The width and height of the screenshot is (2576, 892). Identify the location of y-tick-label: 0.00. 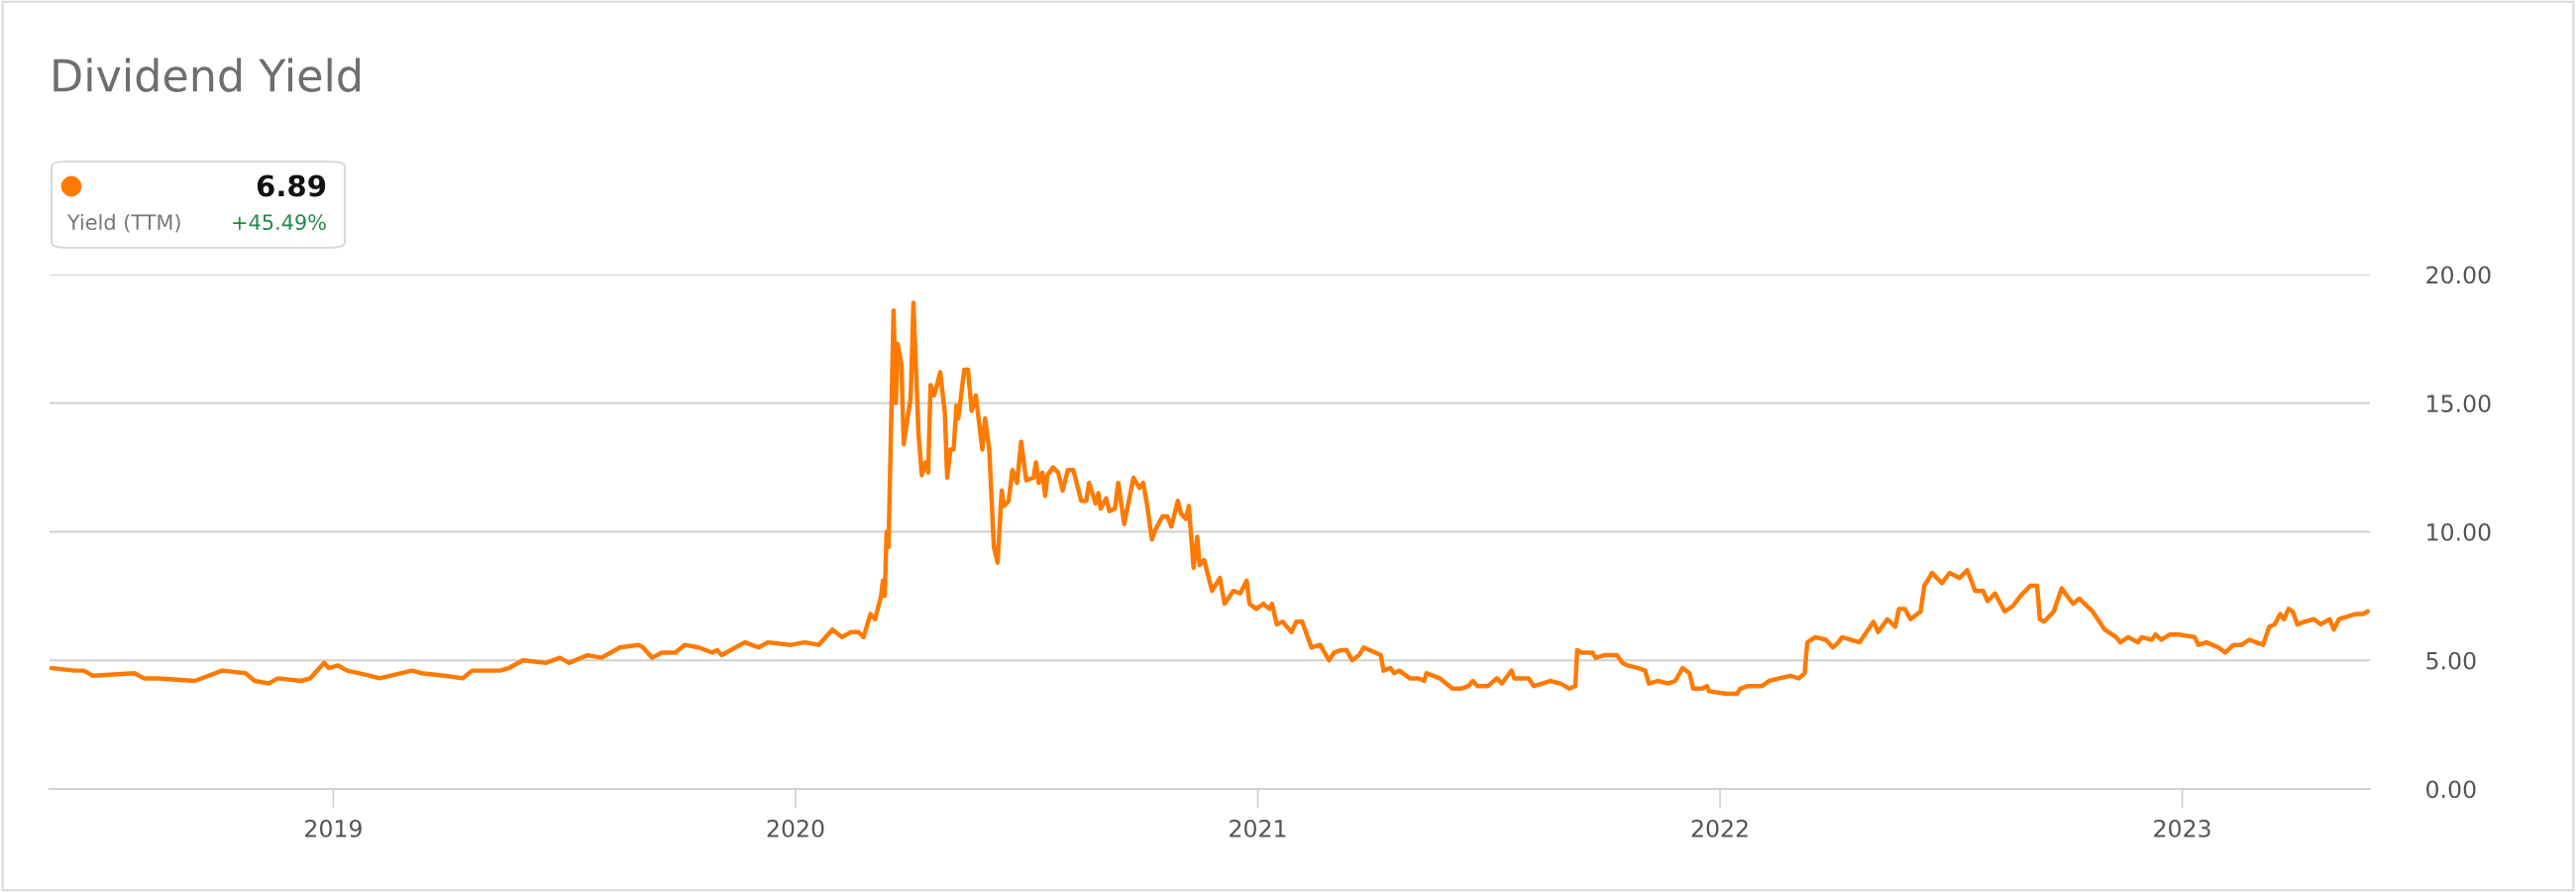
(2451, 789).